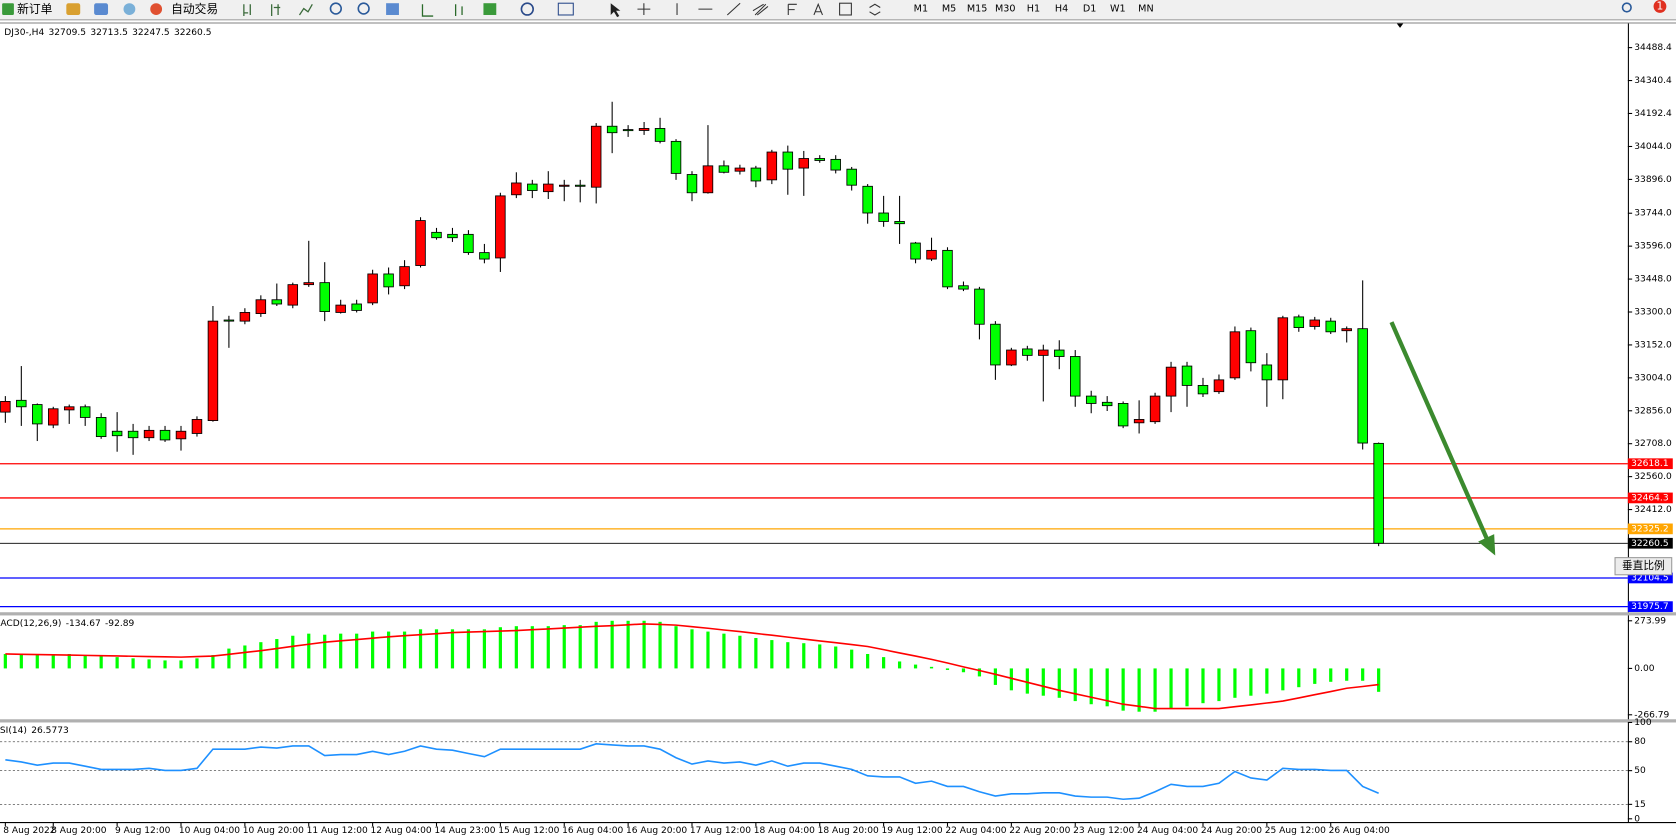 This screenshot has height=837, width=1676. Describe the element at coordinates (34, 9) in the screenshot. I see `new-order-button: 新订单` at that location.